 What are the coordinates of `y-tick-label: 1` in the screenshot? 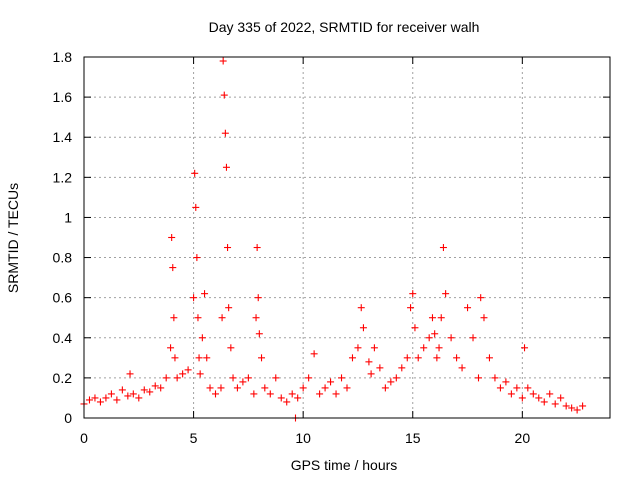 It's located at (68, 217).